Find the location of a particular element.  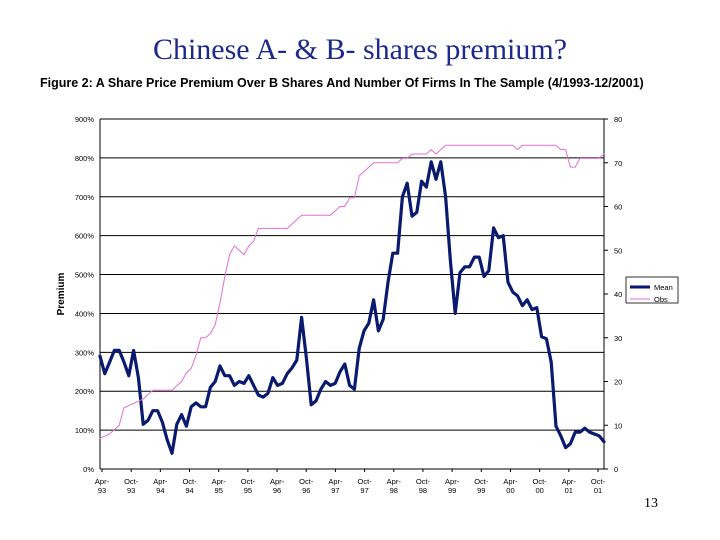

x-tick-label: Apr-00 is located at coordinates (510, 486).